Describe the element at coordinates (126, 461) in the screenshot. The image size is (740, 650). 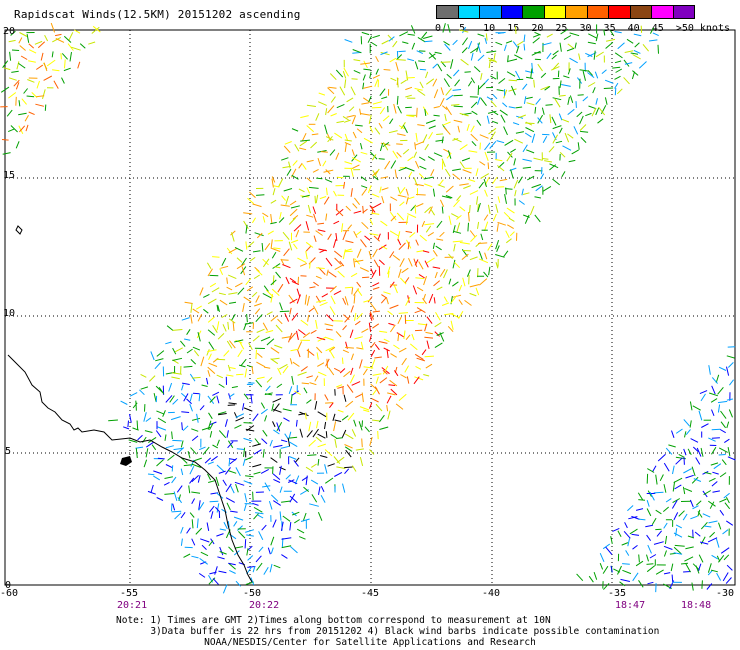
I see `island` at that location.